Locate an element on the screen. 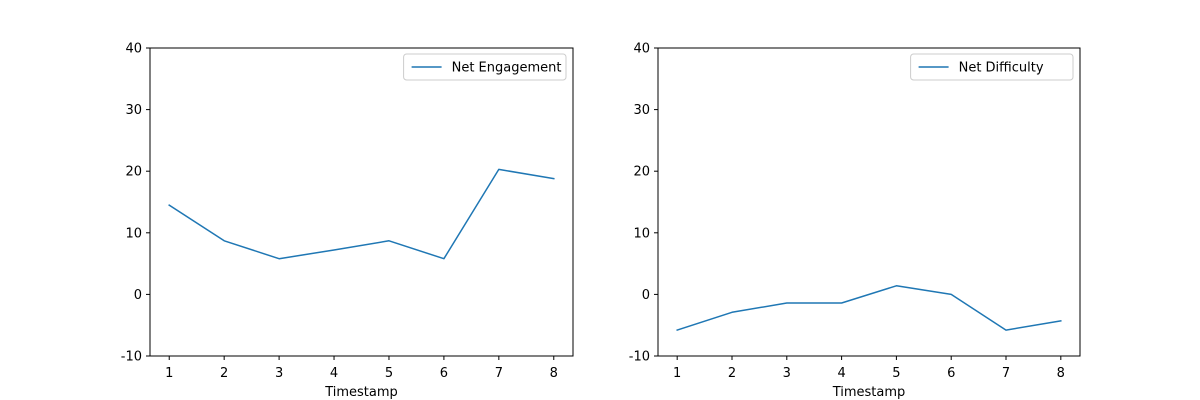  legend: Net Engagement is located at coordinates (485, 67).